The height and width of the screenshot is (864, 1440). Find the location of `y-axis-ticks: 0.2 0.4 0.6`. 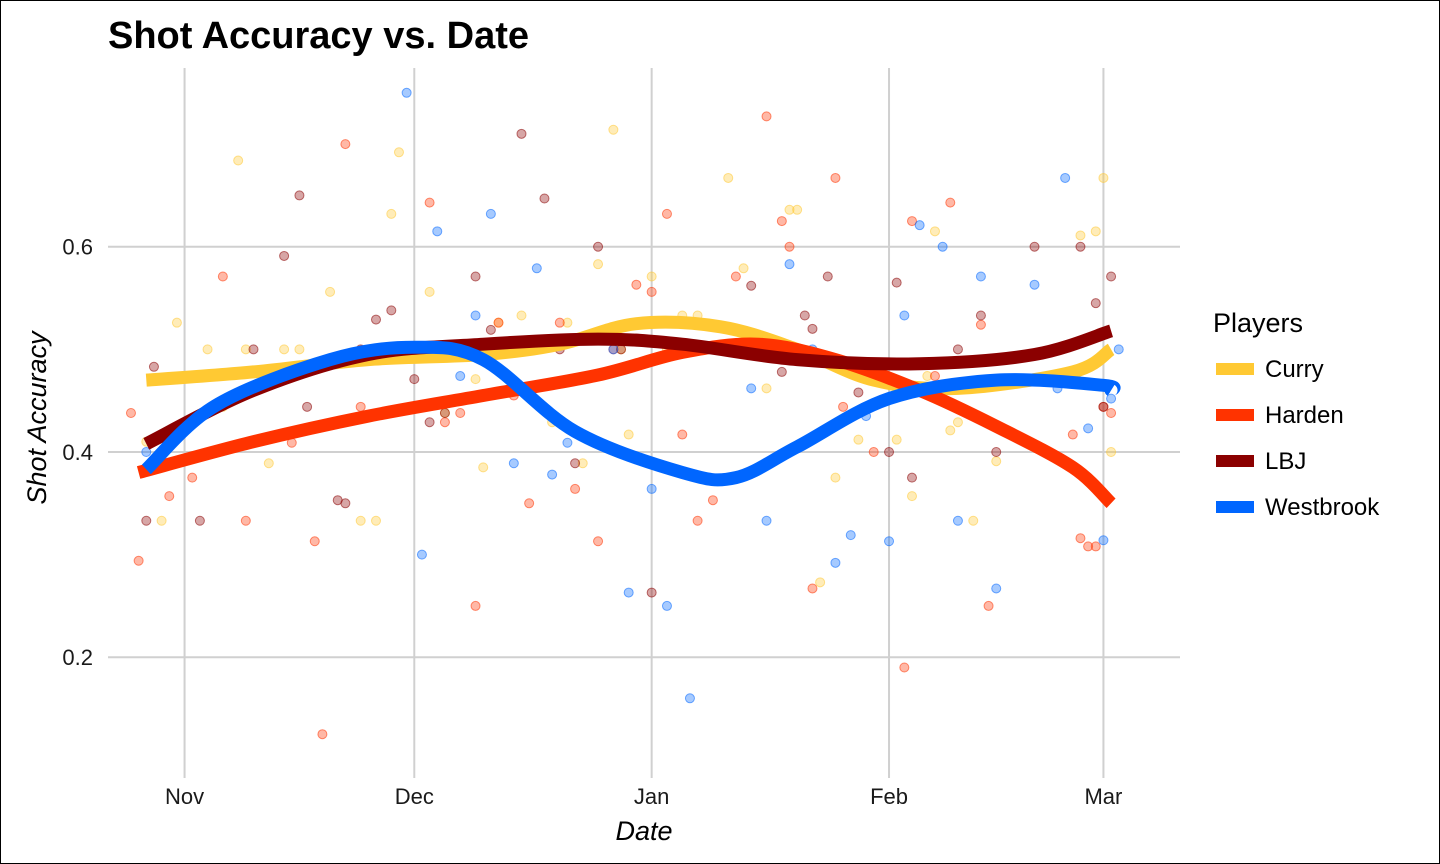

y-axis-ticks: 0.2 0.4 0.6 is located at coordinates (77, 453).